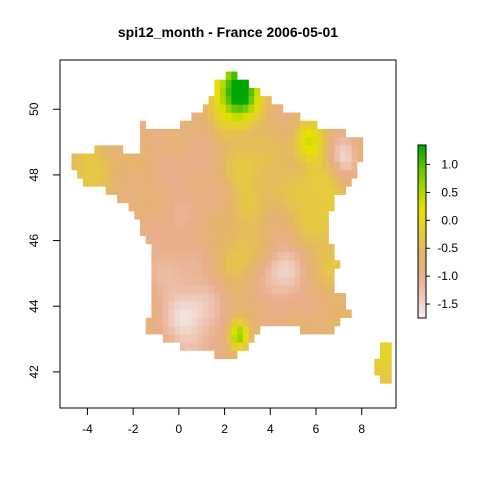 The width and height of the screenshot is (480, 480). I want to click on x-tick-label: 6, so click(316, 429).